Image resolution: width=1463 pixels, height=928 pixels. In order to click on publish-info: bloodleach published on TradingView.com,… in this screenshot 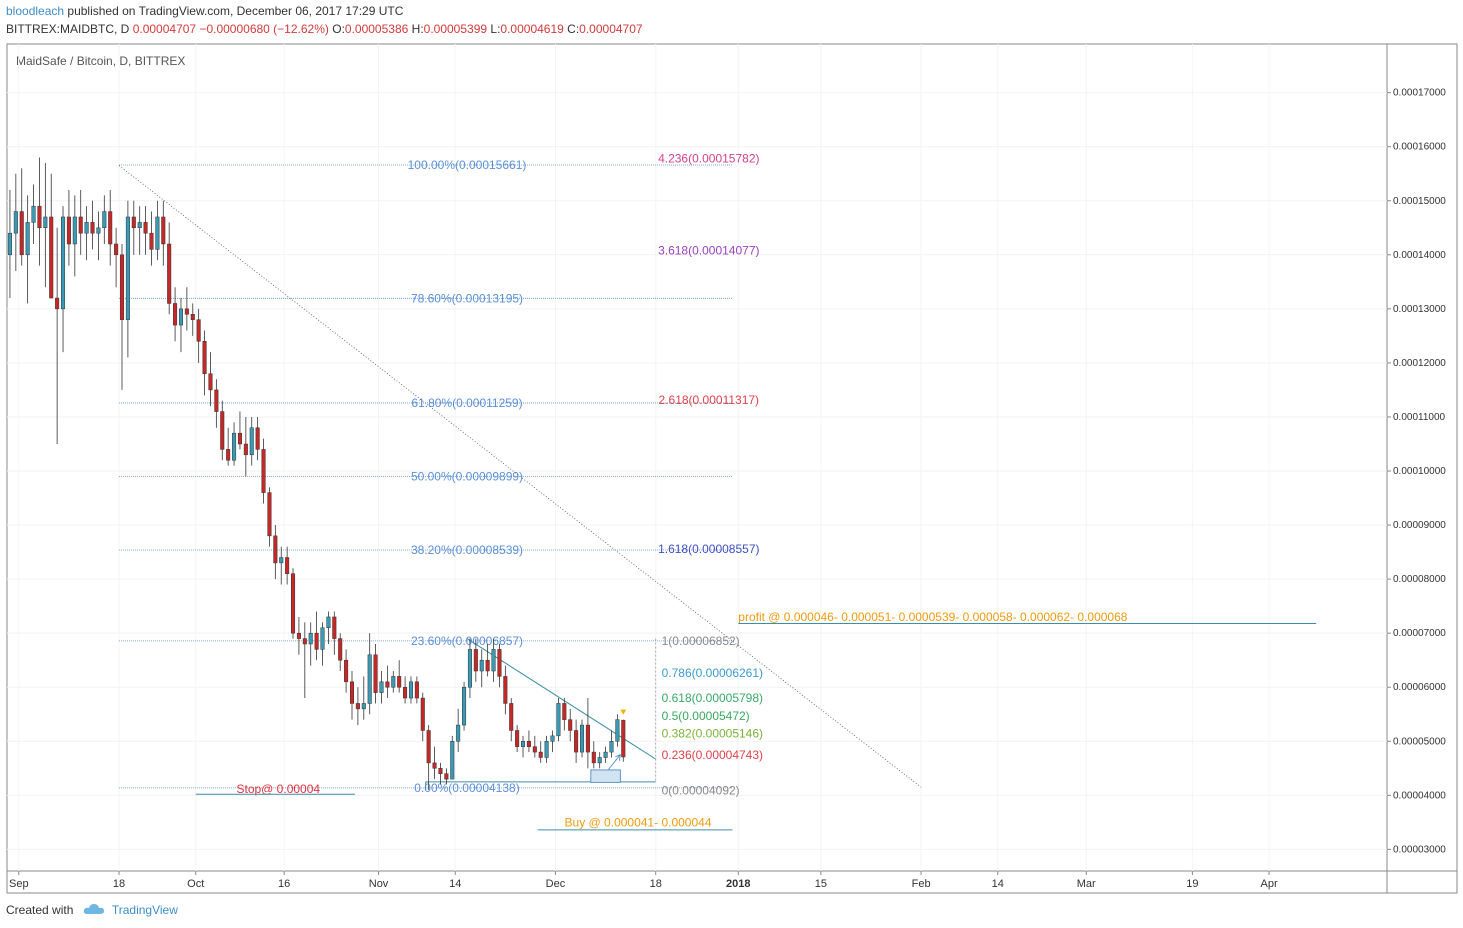, I will do `click(204, 11)`.